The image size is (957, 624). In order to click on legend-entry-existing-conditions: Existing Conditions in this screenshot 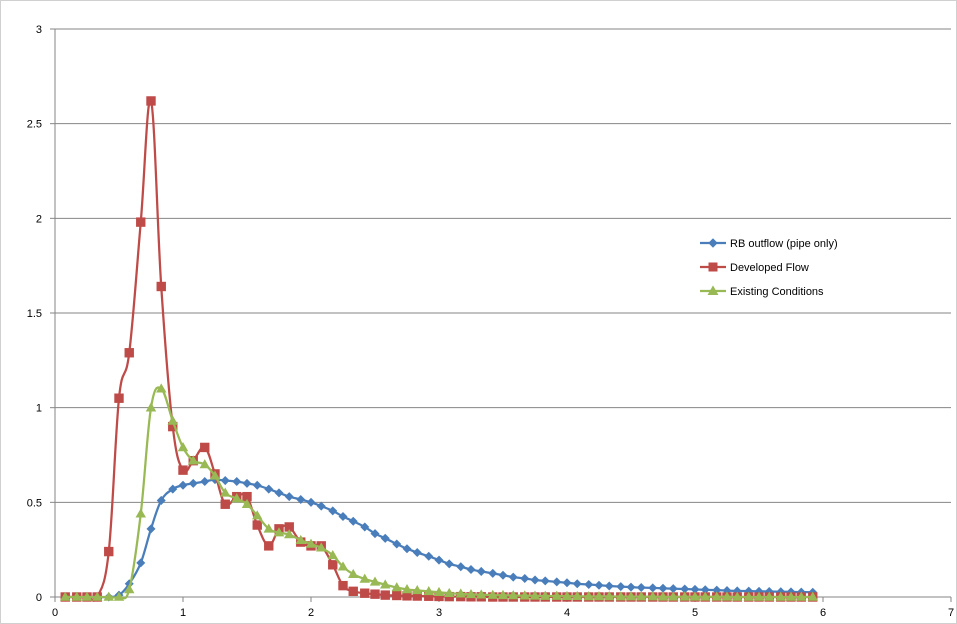, I will do `click(762, 291)`.